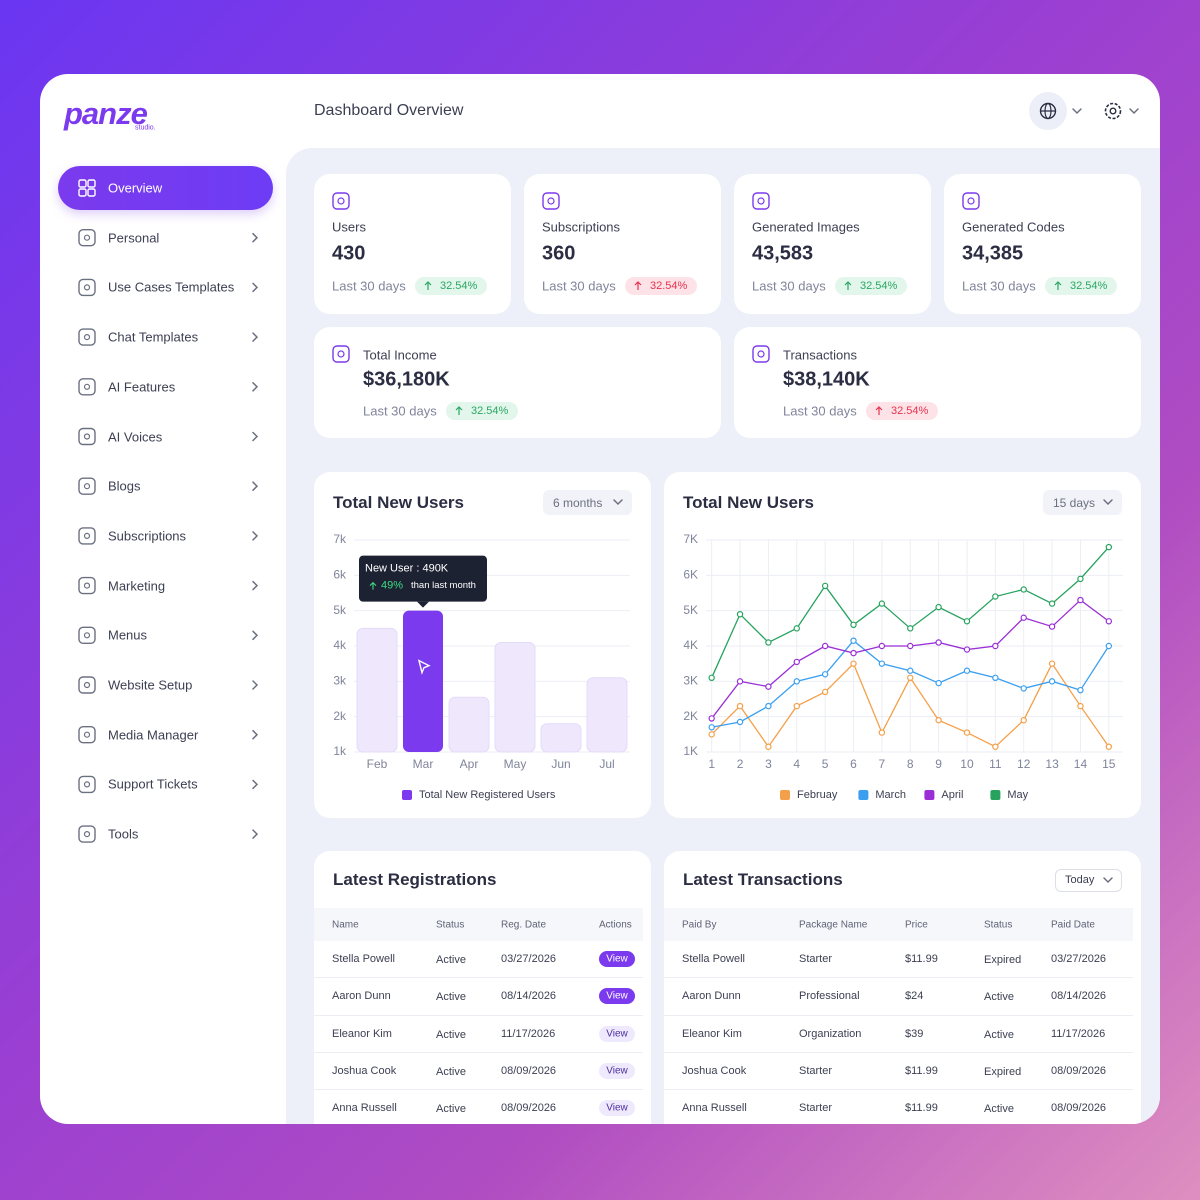 The height and width of the screenshot is (1200, 1200). Describe the element at coordinates (578, 503) in the screenshot. I see `range-label: 6 months` at that location.